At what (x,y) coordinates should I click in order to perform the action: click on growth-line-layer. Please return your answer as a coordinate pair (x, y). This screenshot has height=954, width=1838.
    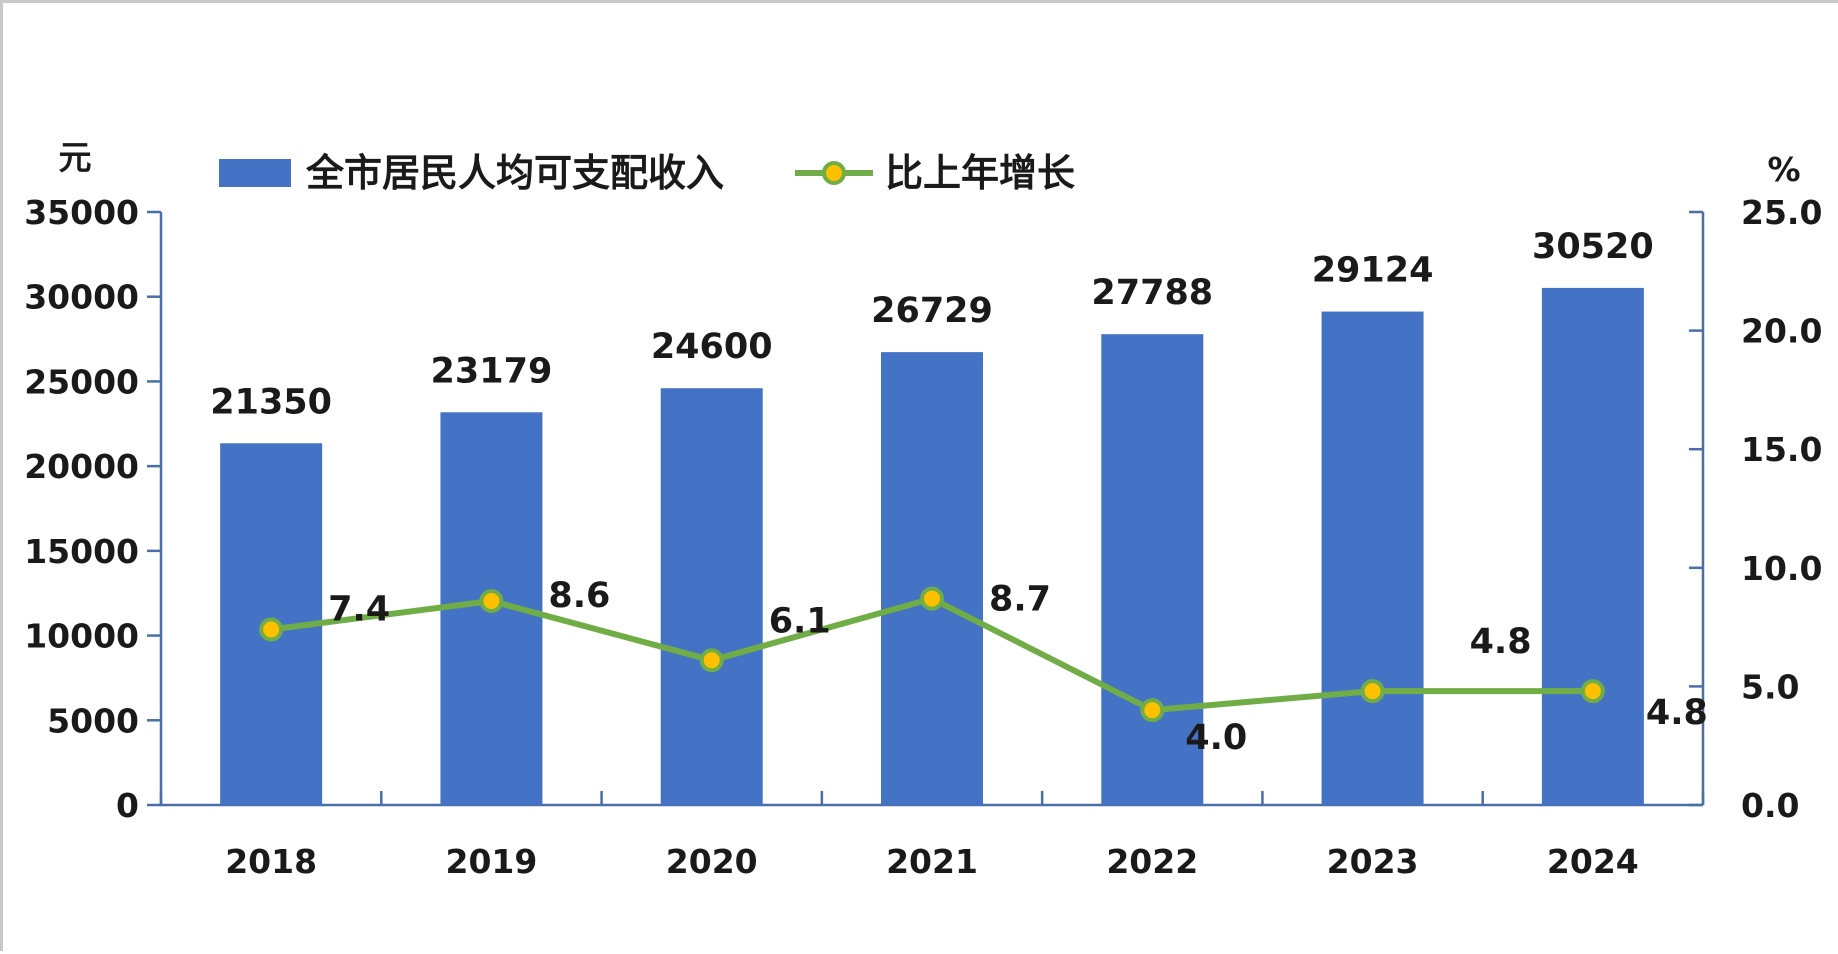
    Looking at the image, I should click on (932, 654).